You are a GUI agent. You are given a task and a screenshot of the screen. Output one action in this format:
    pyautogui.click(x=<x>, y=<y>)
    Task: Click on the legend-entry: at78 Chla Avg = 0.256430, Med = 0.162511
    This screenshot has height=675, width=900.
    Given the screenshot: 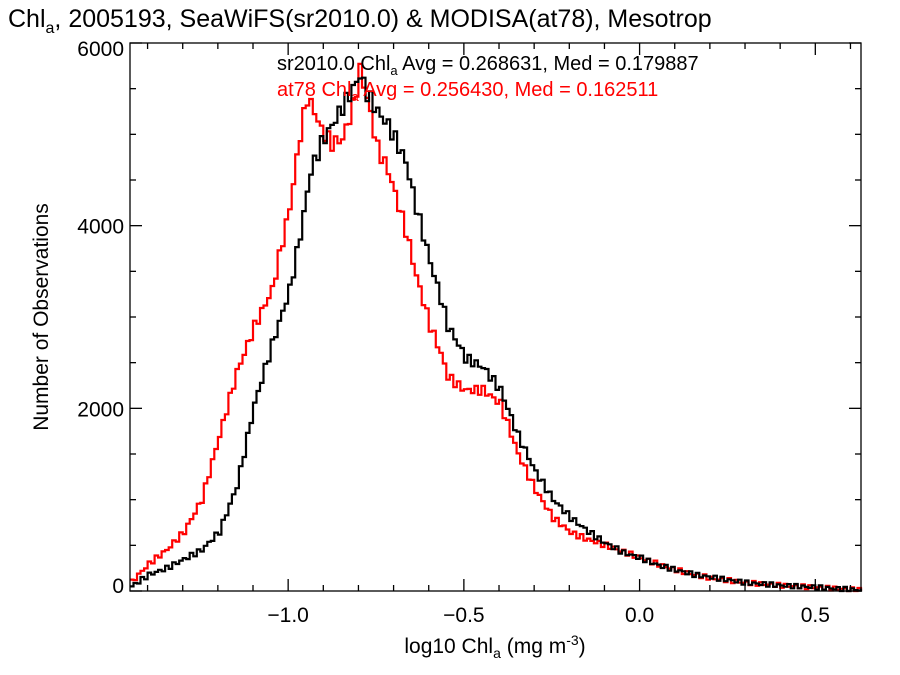 What is the action you would take?
    pyautogui.click(x=467, y=91)
    